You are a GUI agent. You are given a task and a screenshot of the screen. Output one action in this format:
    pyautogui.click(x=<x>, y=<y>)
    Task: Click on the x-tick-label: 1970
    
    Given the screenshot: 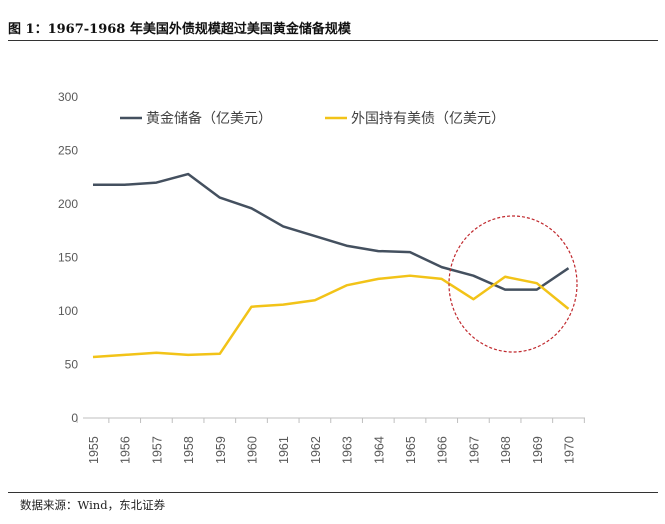 What is the action you would take?
    pyautogui.click(x=570, y=450)
    